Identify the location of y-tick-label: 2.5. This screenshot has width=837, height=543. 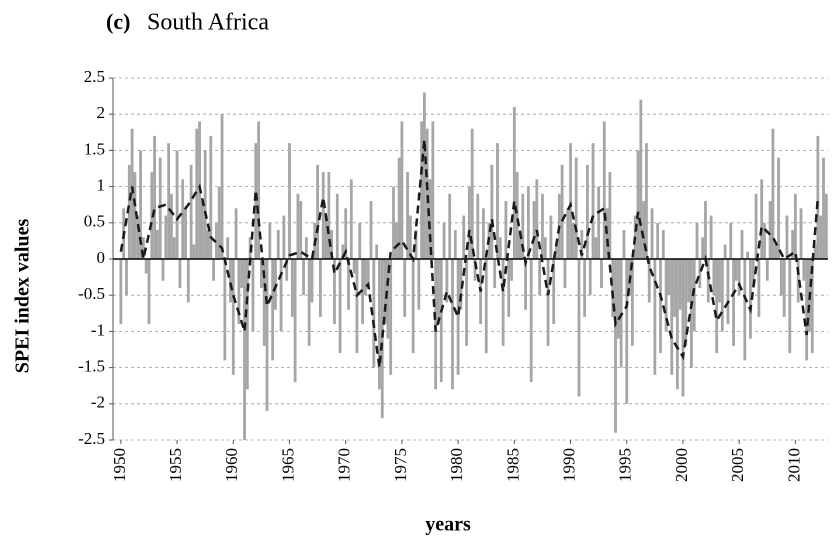
(94, 76).